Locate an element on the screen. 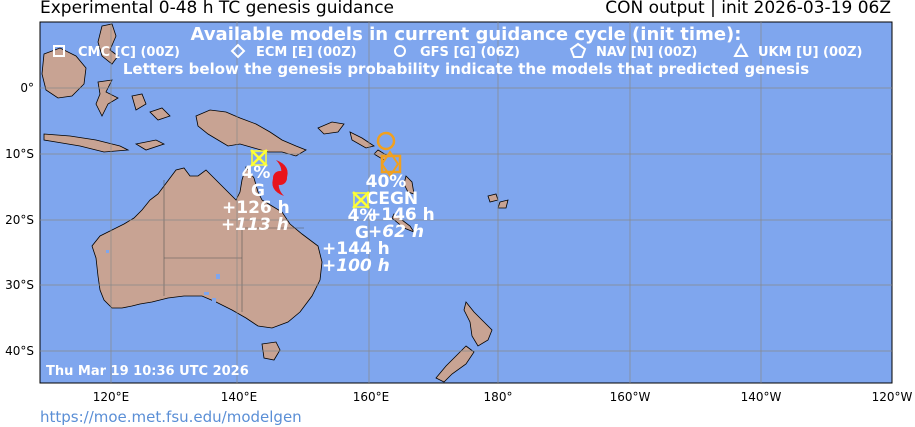 This screenshot has width=915, height=427. lon-label: 180° is located at coordinates (498, 397).